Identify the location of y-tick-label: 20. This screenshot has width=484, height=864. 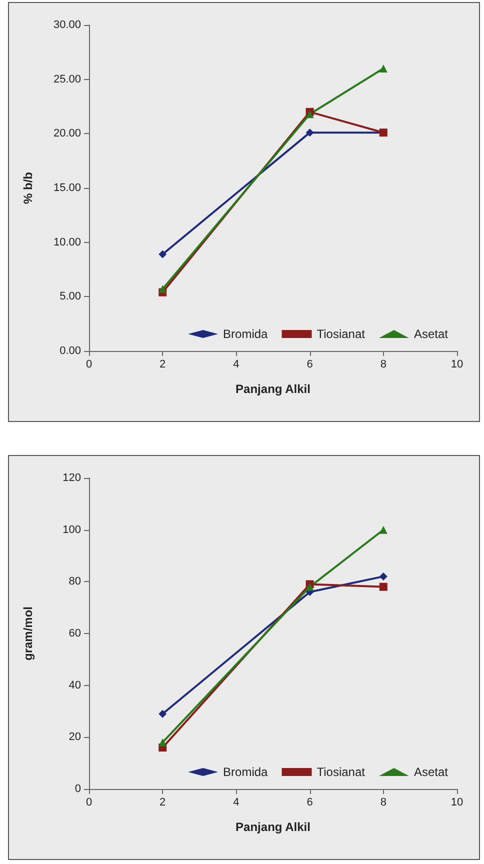
(74, 737).